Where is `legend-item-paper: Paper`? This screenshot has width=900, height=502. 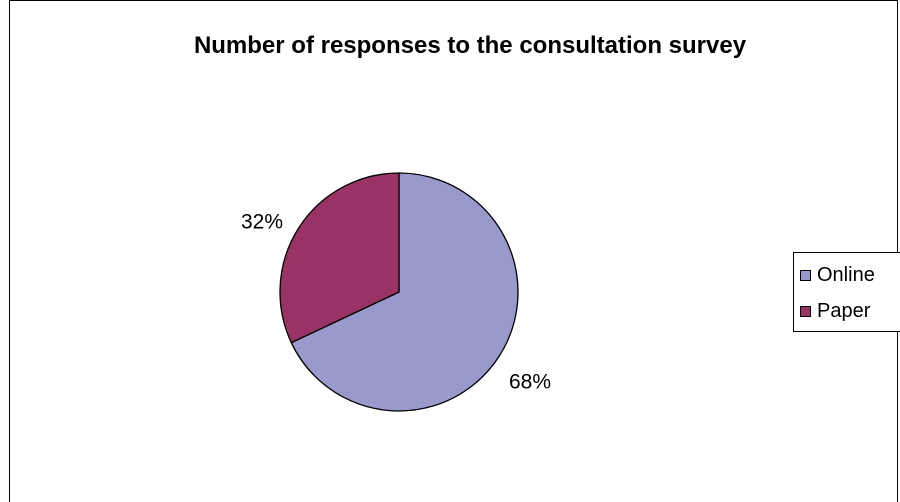
legend-item-paper: Paper is located at coordinates (835, 311).